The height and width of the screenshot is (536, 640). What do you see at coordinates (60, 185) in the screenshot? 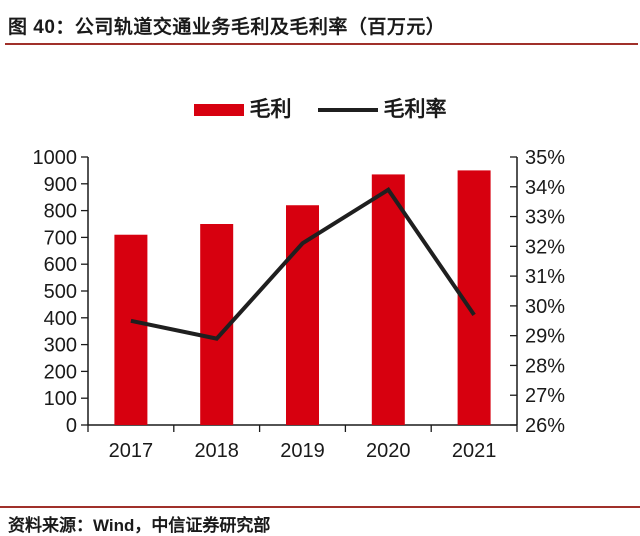
I see `left-axis-tick-label: 900` at bounding box center [60, 185].